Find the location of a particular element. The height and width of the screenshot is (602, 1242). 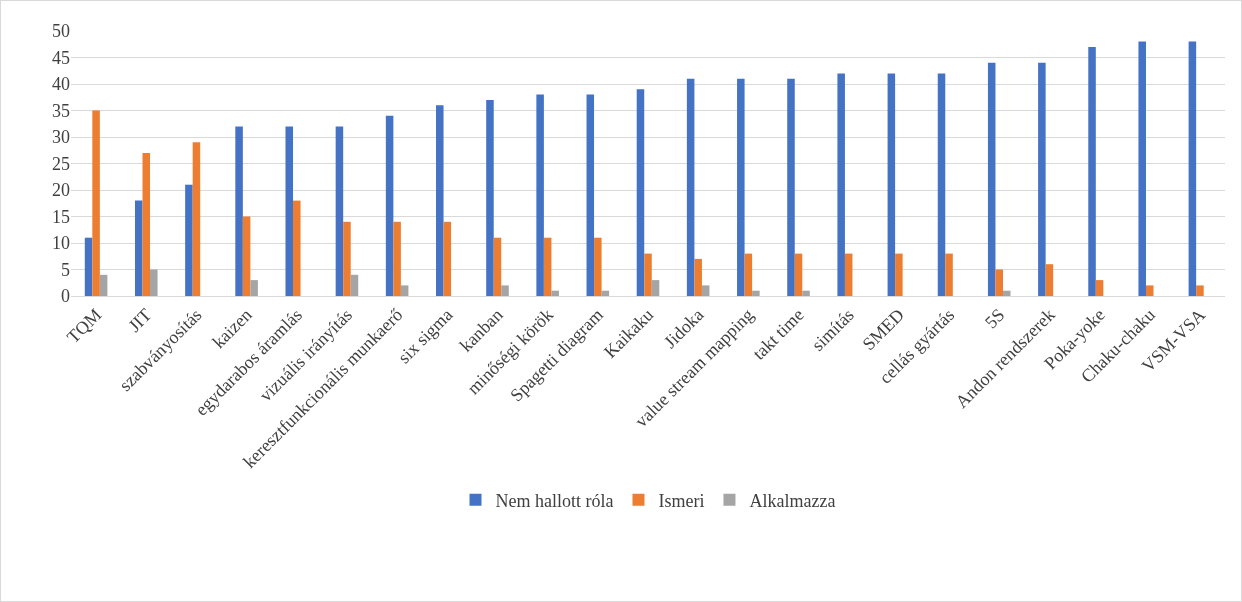

y-tick-label: 15 is located at coordinates (61, 216).